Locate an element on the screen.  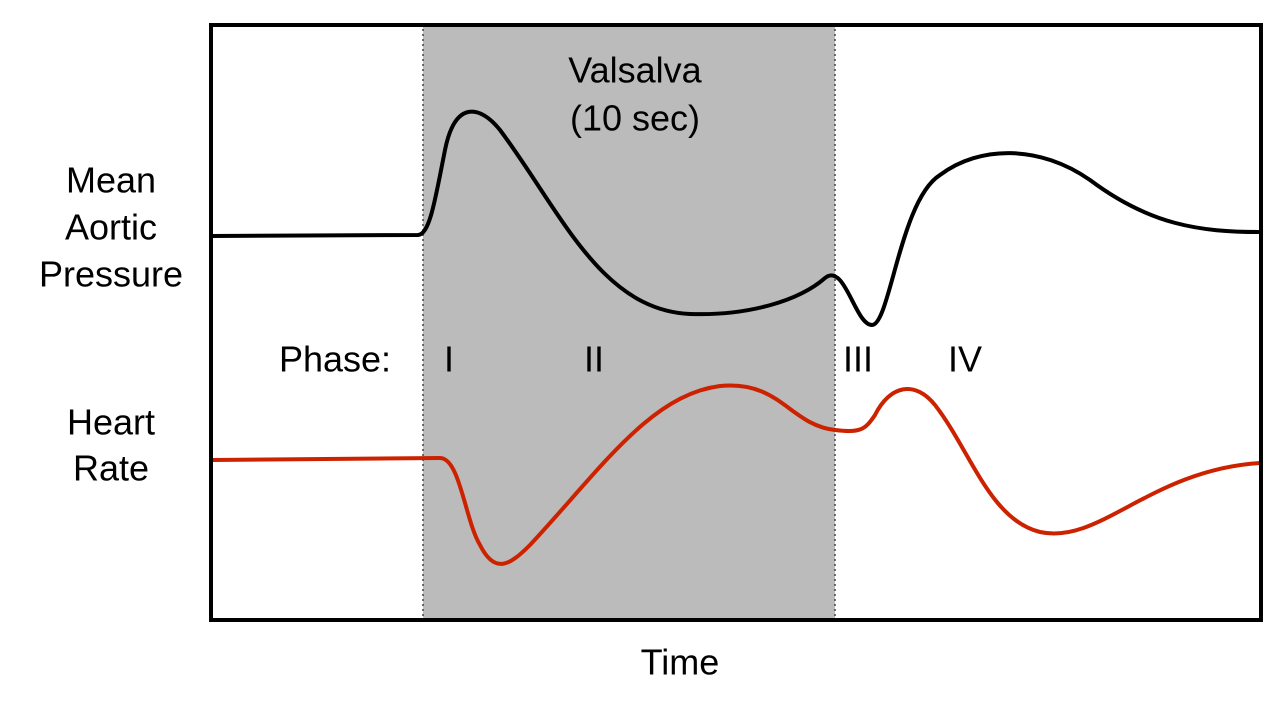
phase-name: II is located at coordinates (594, 359).